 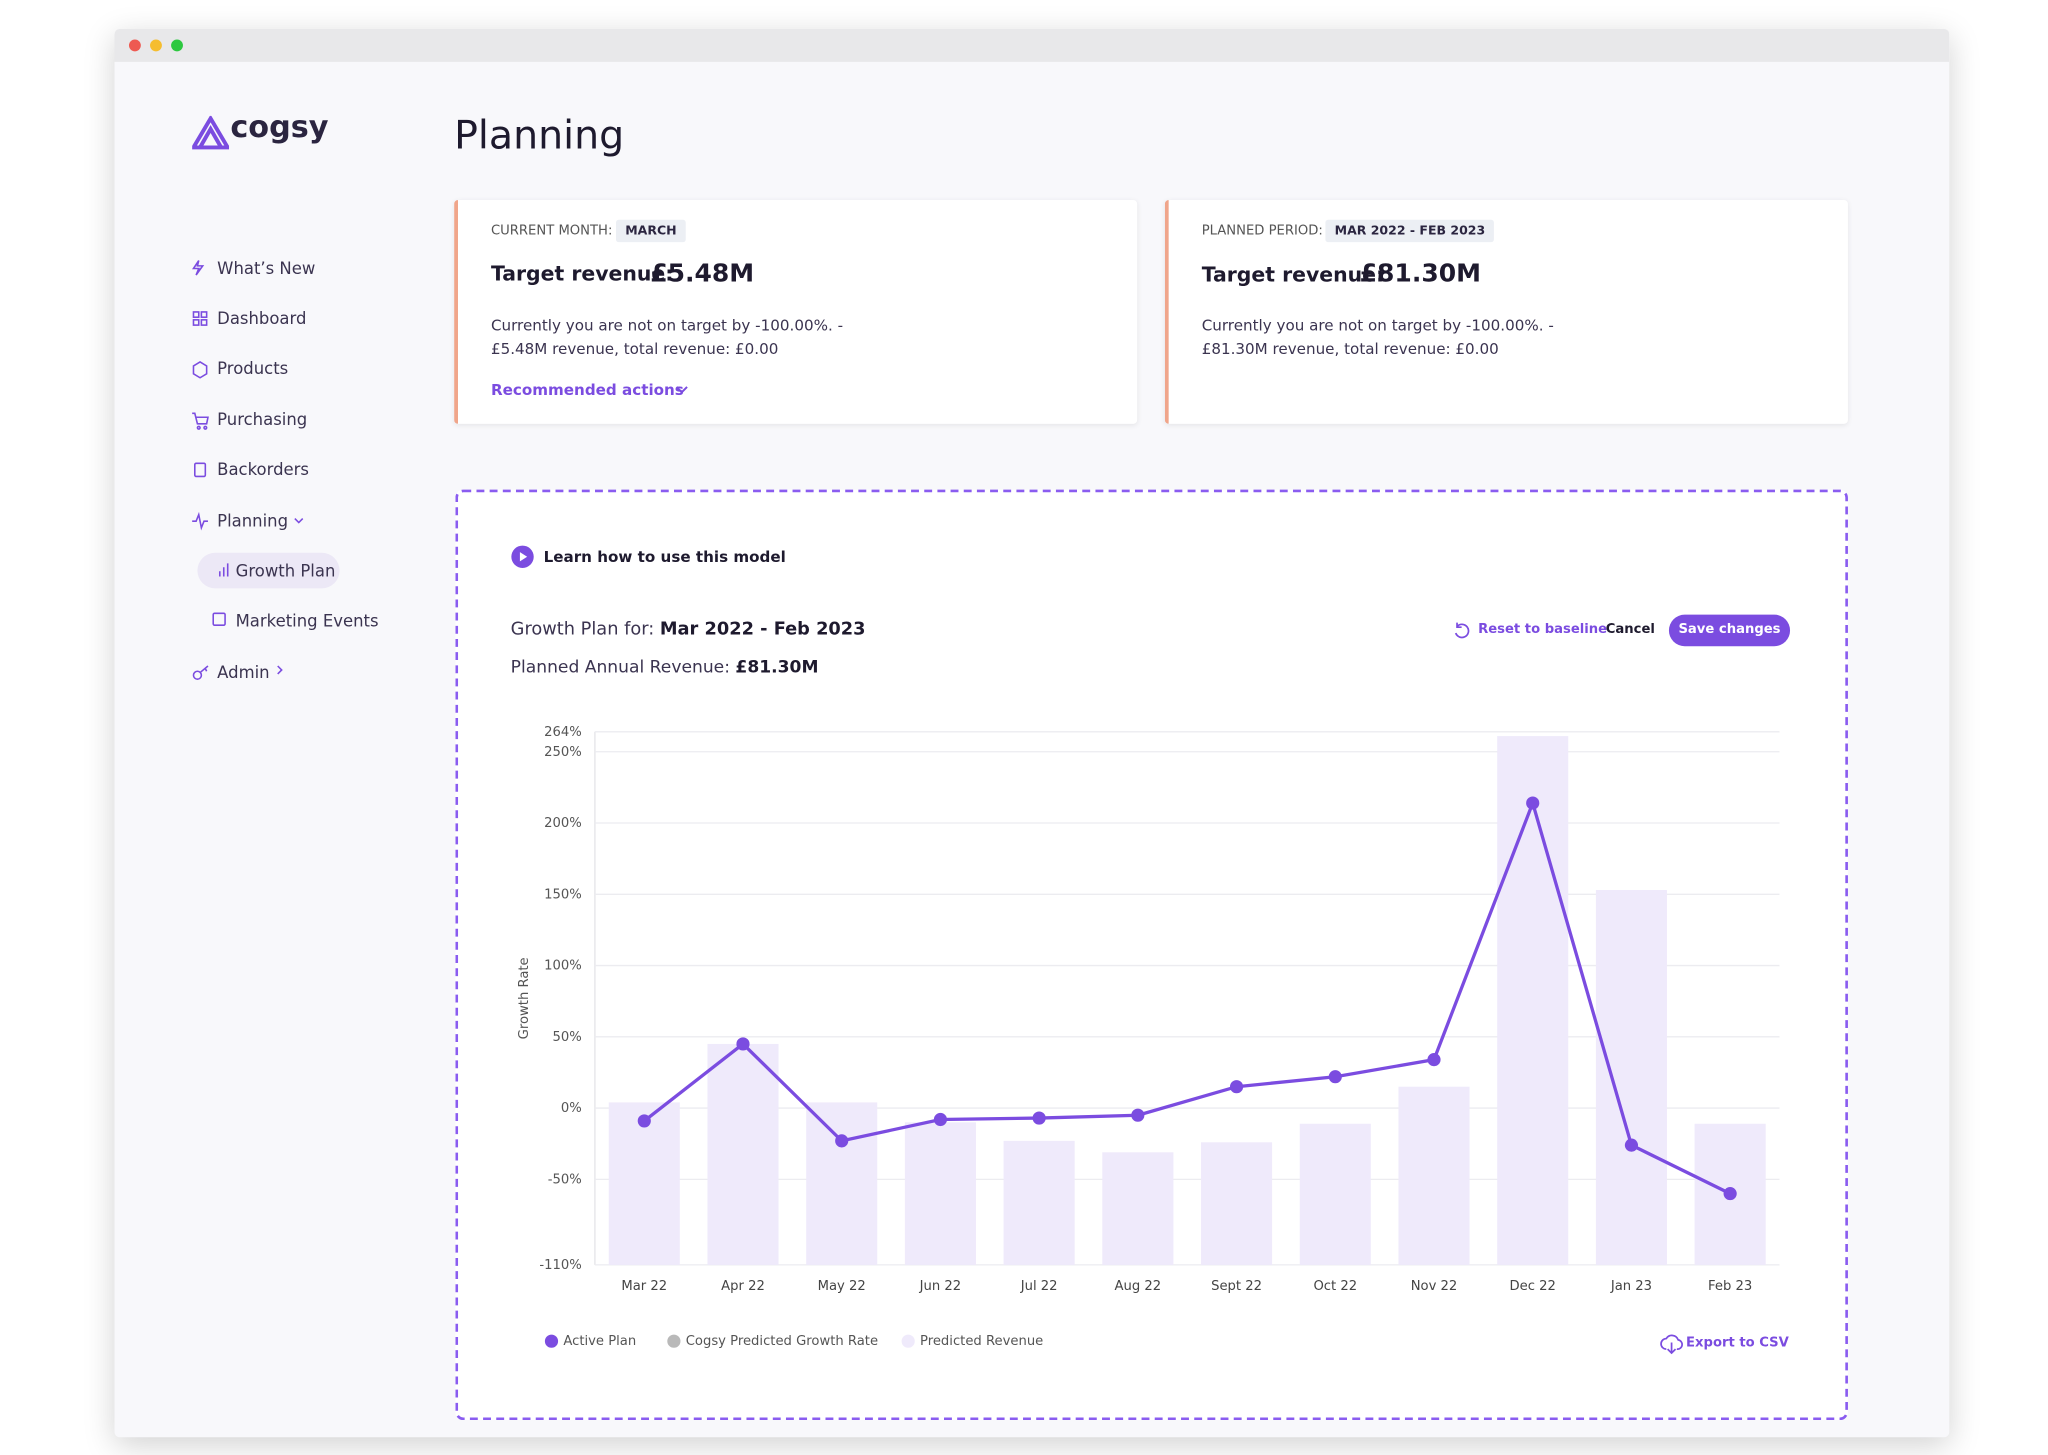 I want to click on card-text: £5.48M revenue, total revenue: £0.00, so click(x=634, y=349).